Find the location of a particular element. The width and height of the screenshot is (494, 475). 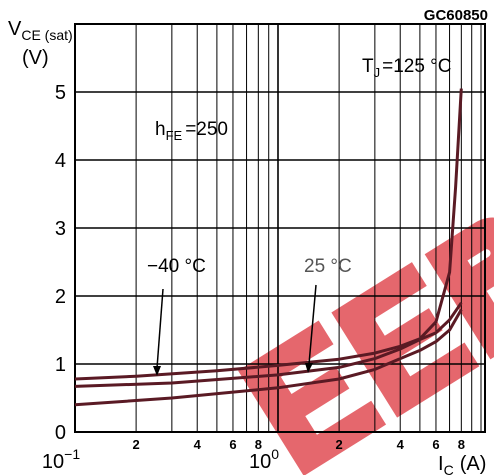

y-tick-label: 5 is located at coordinates (60, 93).